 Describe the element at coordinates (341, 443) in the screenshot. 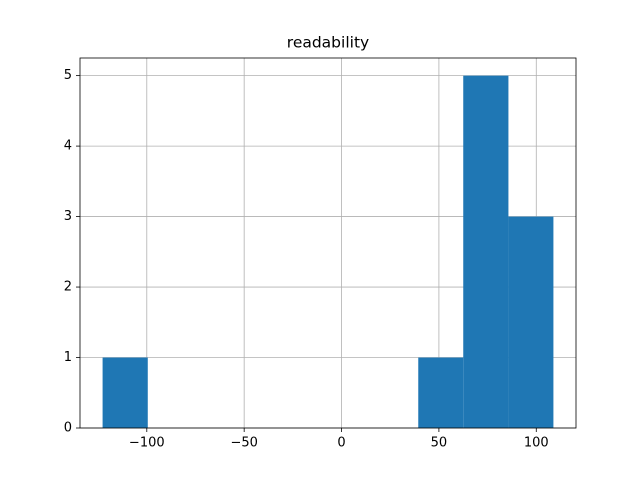

I see `x-tick-label: 0` at that location.